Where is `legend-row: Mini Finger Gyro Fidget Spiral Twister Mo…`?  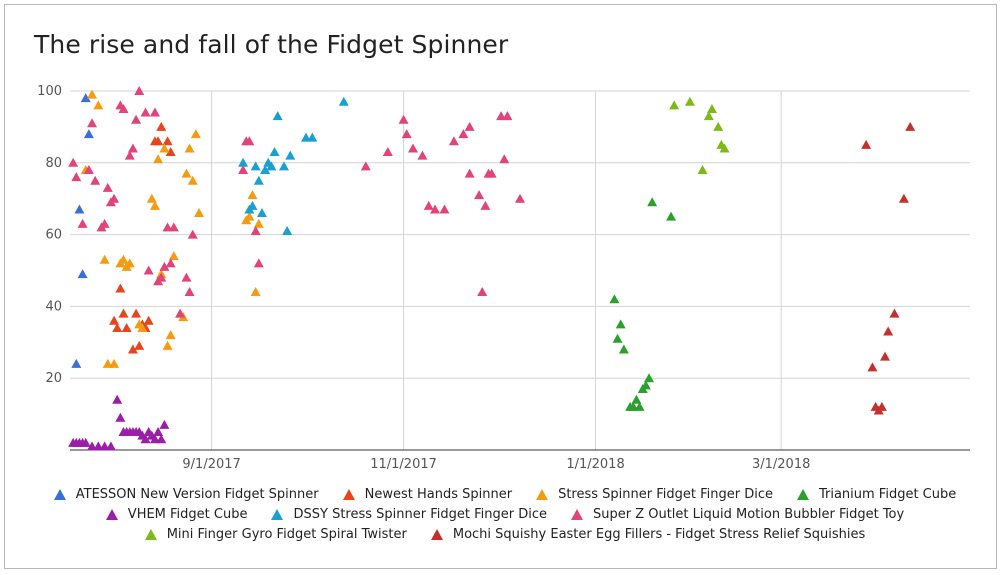
legend-row: Mini Finger Gyro Fidget Spiral Twister Mo… is located at coordinates (505, 534).